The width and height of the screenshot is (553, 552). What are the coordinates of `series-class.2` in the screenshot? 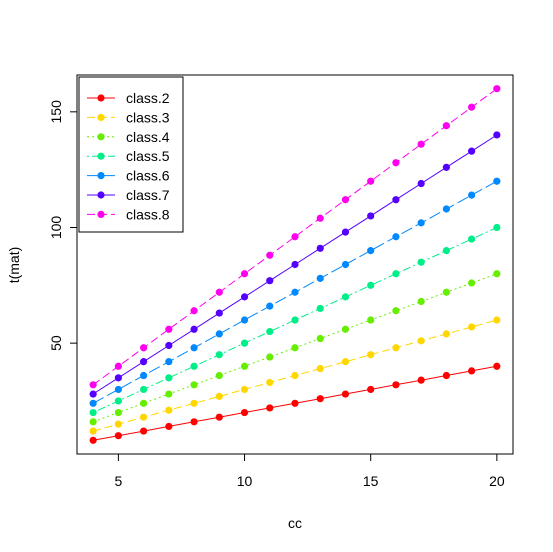 It's located at (295, 403).